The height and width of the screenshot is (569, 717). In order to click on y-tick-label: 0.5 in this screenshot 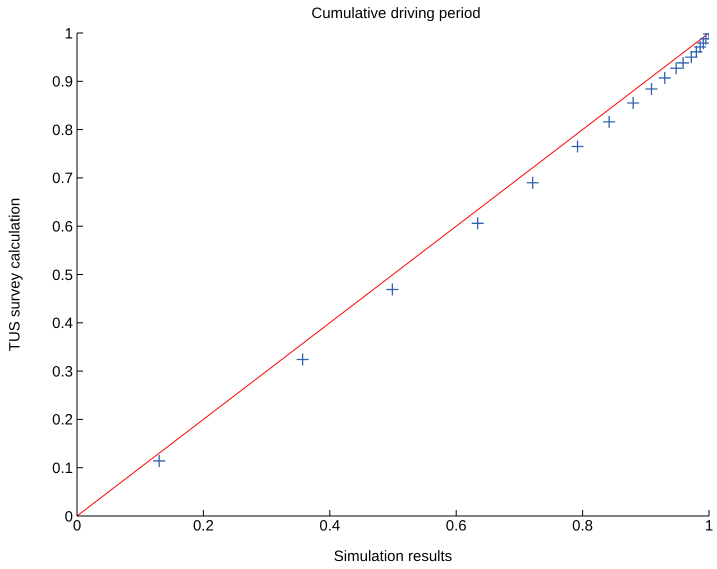, I will do `click(62, 275)`.